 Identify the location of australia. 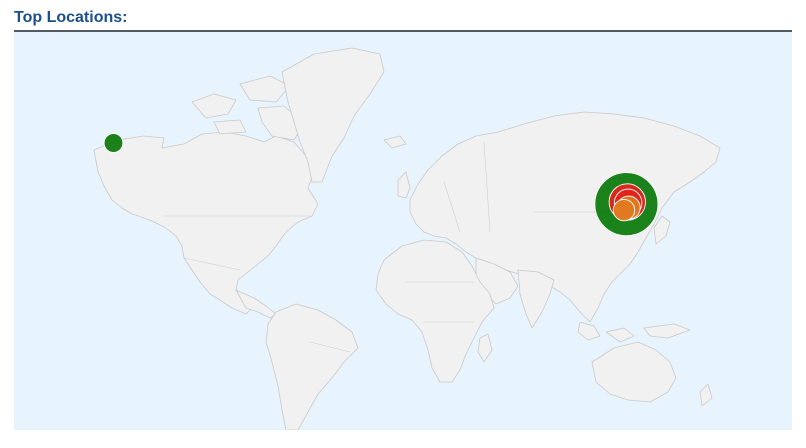
(634, 372).